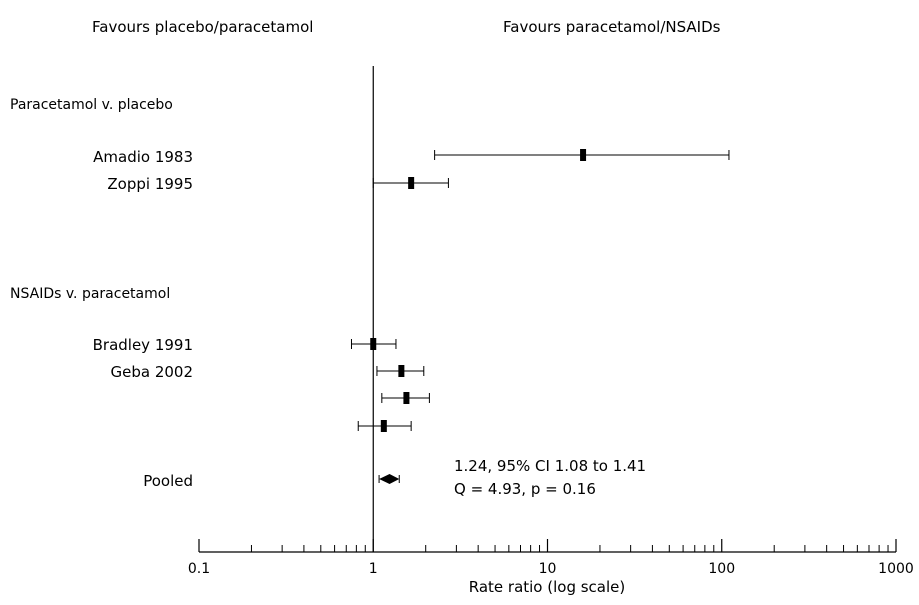 The width and height of the screenshot is (919, 605). I want to click on pooled-estimate-annotation: 1.24, 95% CI 1.08 to 1.41, so click(550, 466).